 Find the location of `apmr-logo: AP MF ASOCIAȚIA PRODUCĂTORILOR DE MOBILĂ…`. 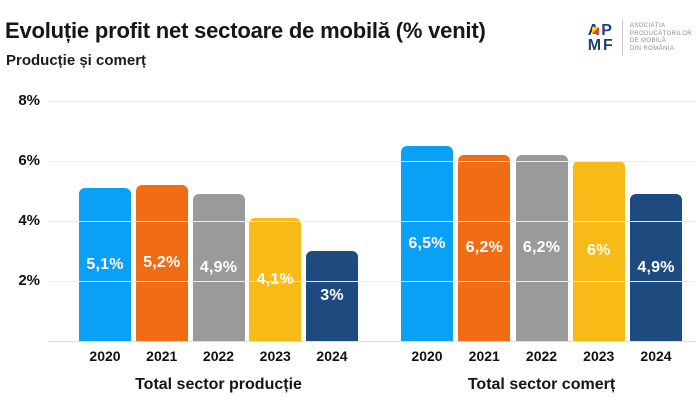

apmr-logo: AP MF ASOCIAȚIA PRODUCĂTORILOR DE MOBILĂ… is located at coordinates (640, 38).